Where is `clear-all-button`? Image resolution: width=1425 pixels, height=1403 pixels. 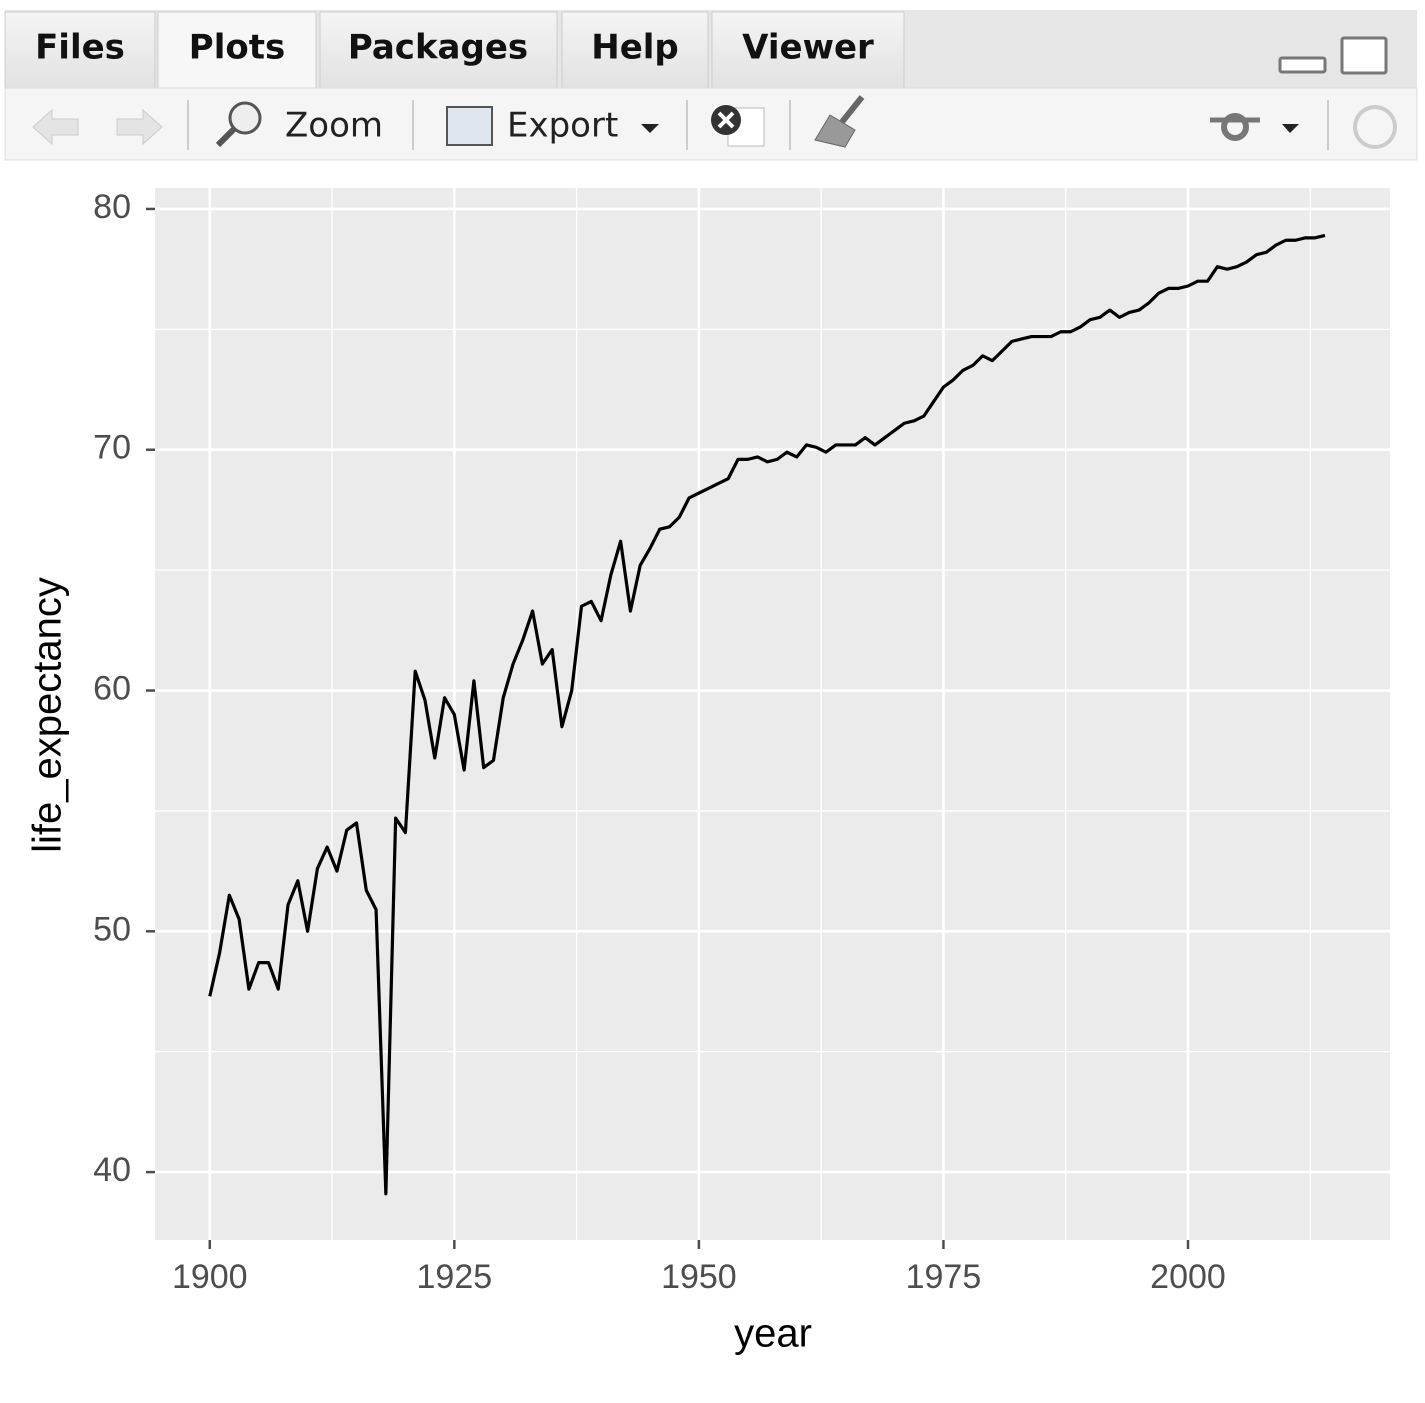
clear-all-button is located at coordinates (839, 121).